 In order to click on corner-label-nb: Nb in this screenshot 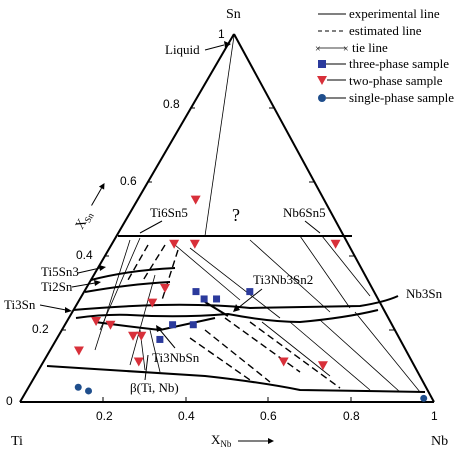, I will do `click(439, 441)`.